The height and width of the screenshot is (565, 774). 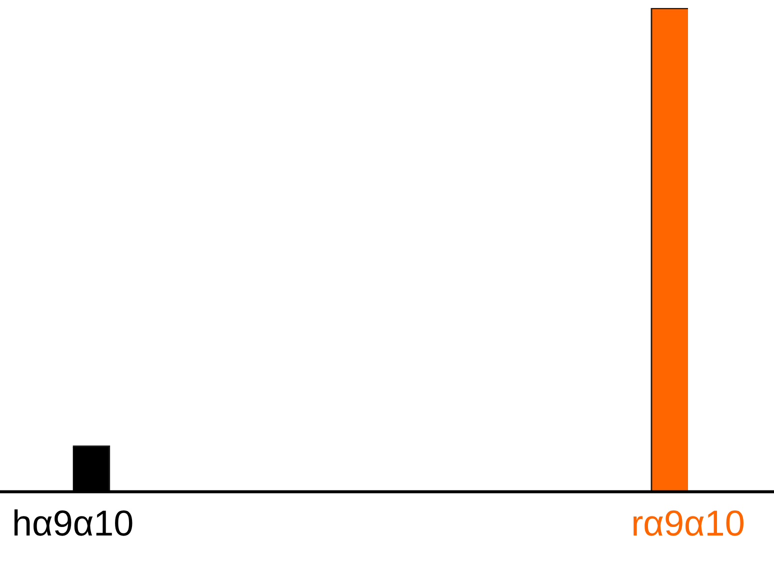 I want to click on x-tick-label: hα9α10, so click(x=73, y=523).